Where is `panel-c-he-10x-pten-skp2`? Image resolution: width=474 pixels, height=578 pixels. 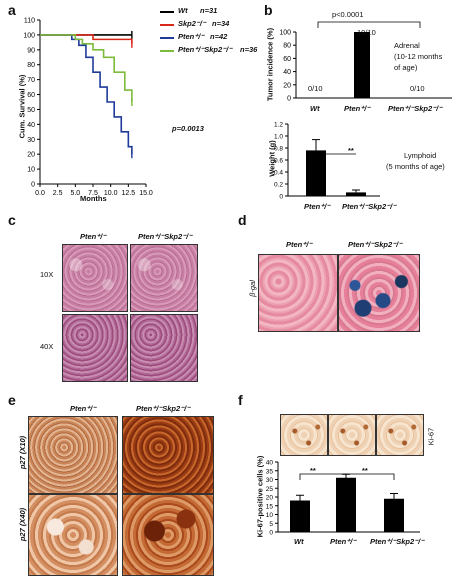
panel-c-he-10x-pten-skp2 is located at coordinates (164, 278).